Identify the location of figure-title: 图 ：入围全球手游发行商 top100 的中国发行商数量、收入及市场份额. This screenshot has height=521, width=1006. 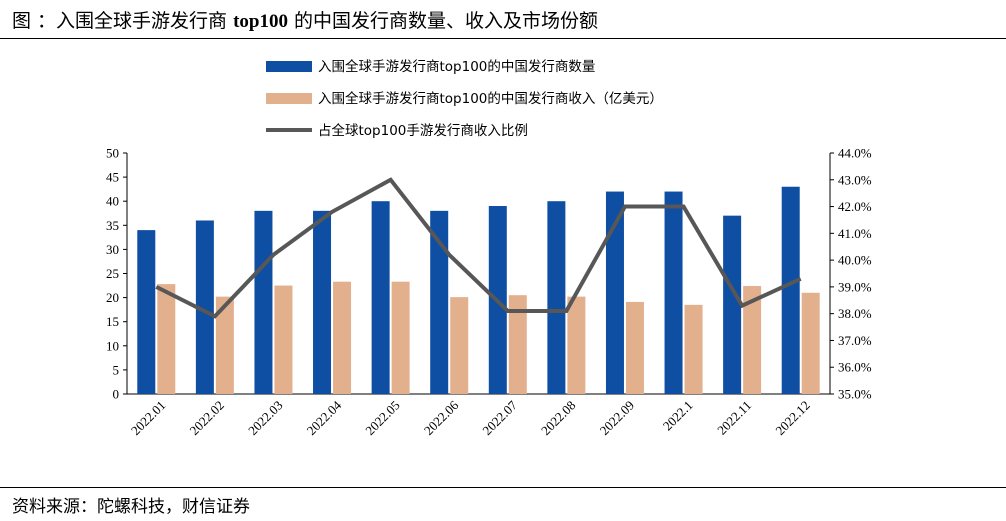
(305, 19).